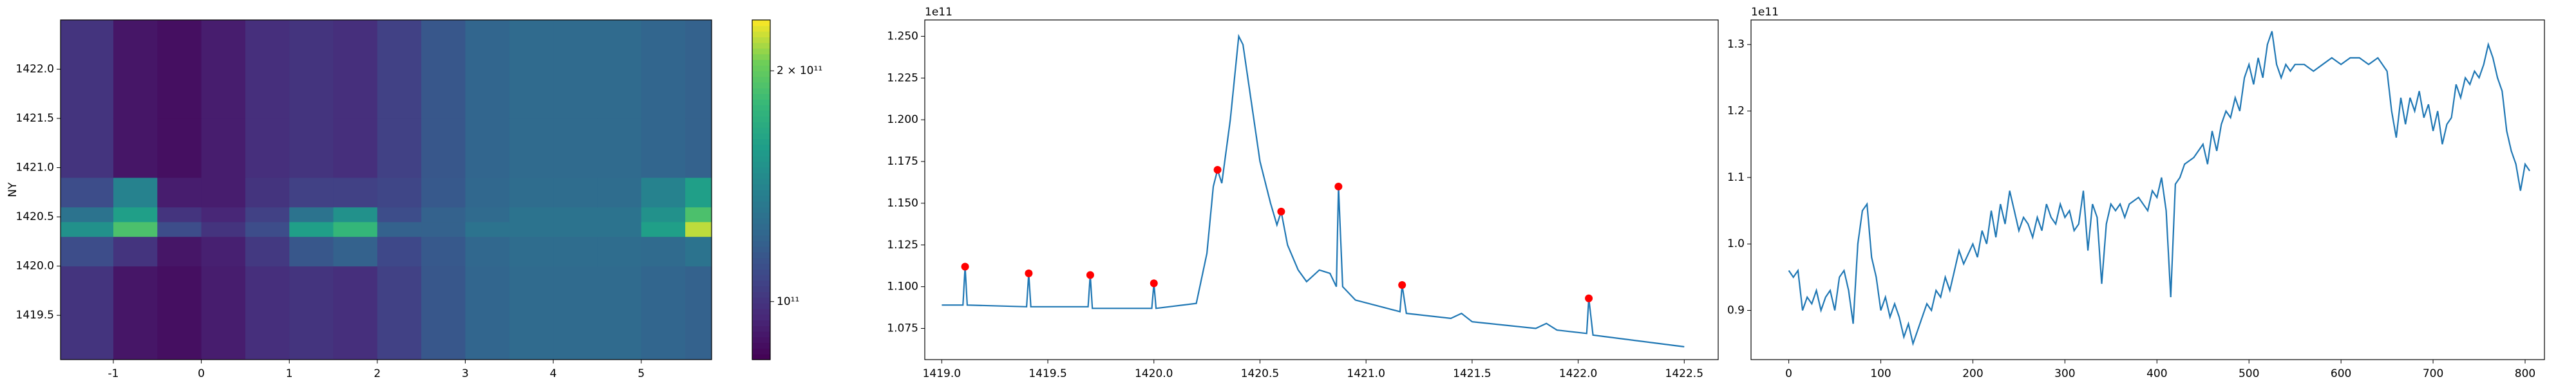  What do you see at coordinates (903, 161) in the screenshot?
I see `y-tick-label: 1.175` at bounding box center [903, 161].